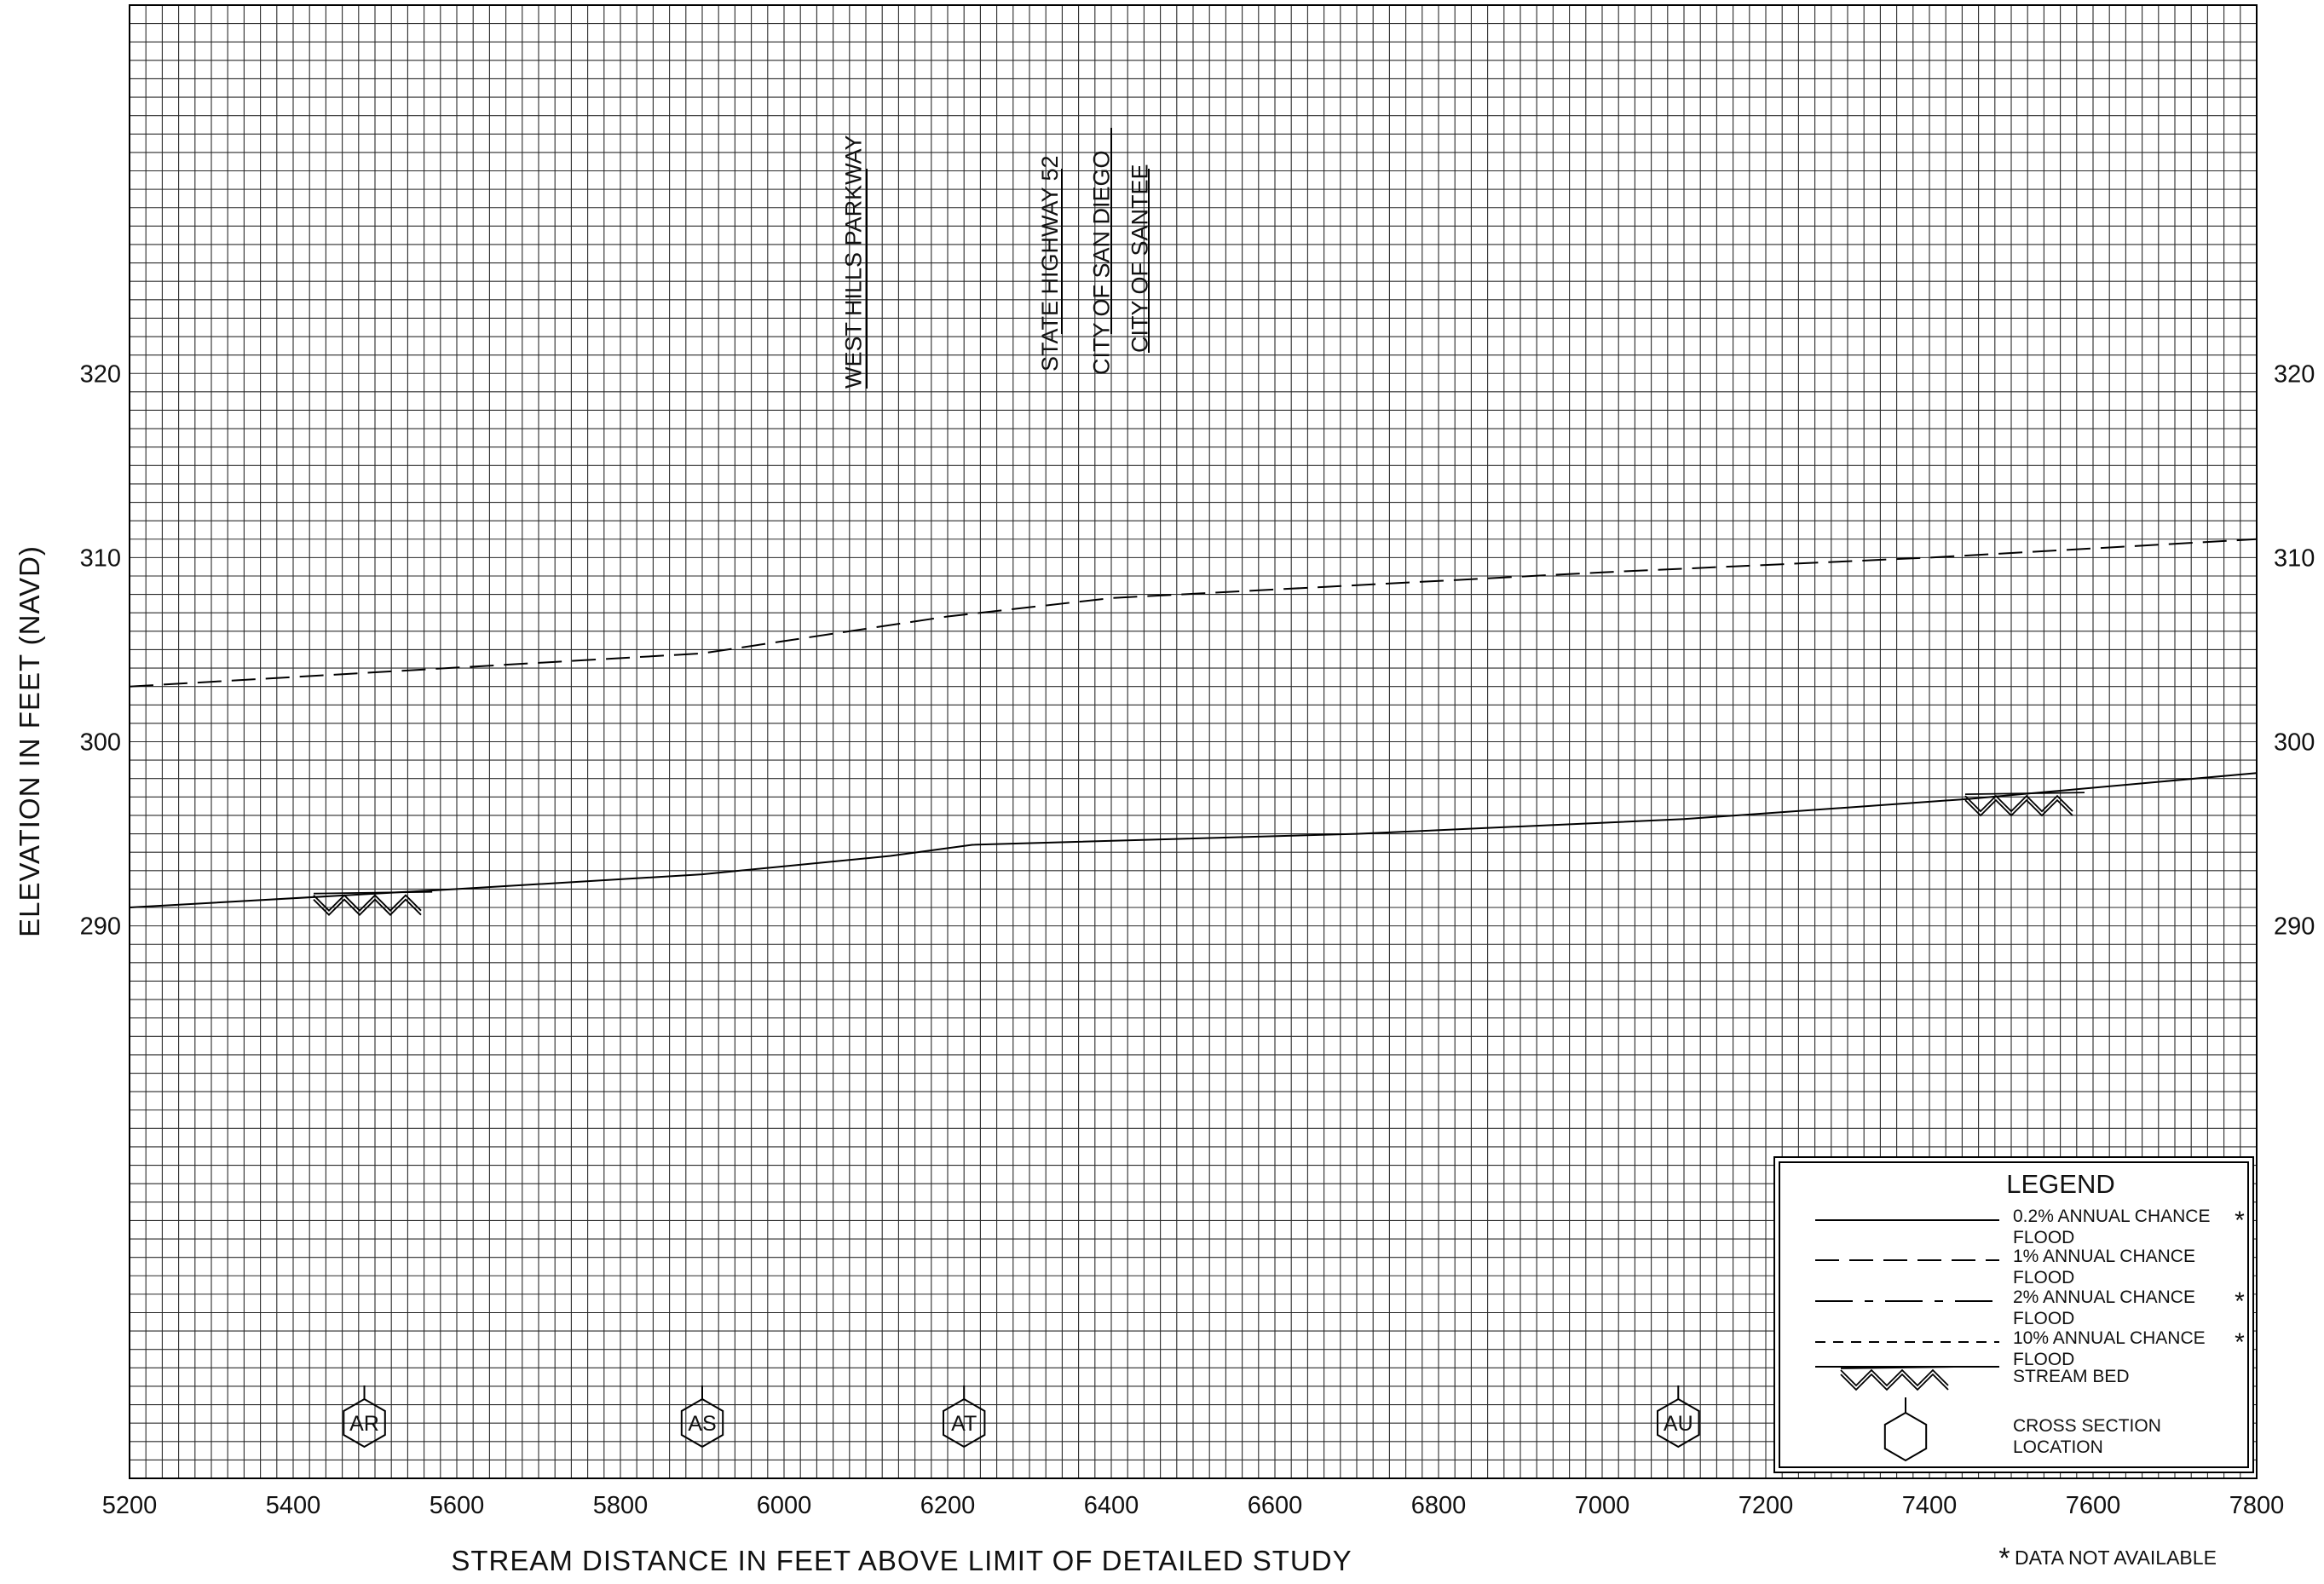 This screenshot has width=2324, height=1584. What do you see at coordinates (1439, 1505) in the screenshot?
I see `x-tick-label: 6800` at bounding box center [1439, 1505].